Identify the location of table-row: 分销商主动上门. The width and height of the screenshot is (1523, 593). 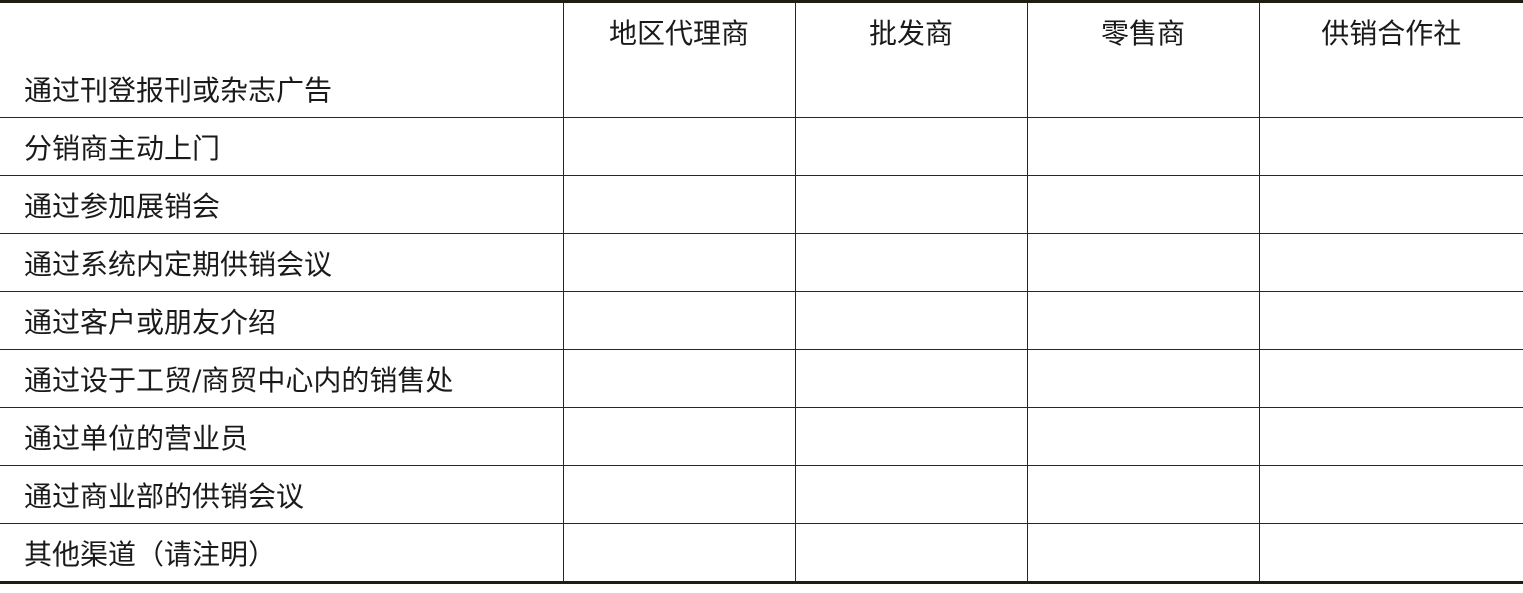
(761, 146).